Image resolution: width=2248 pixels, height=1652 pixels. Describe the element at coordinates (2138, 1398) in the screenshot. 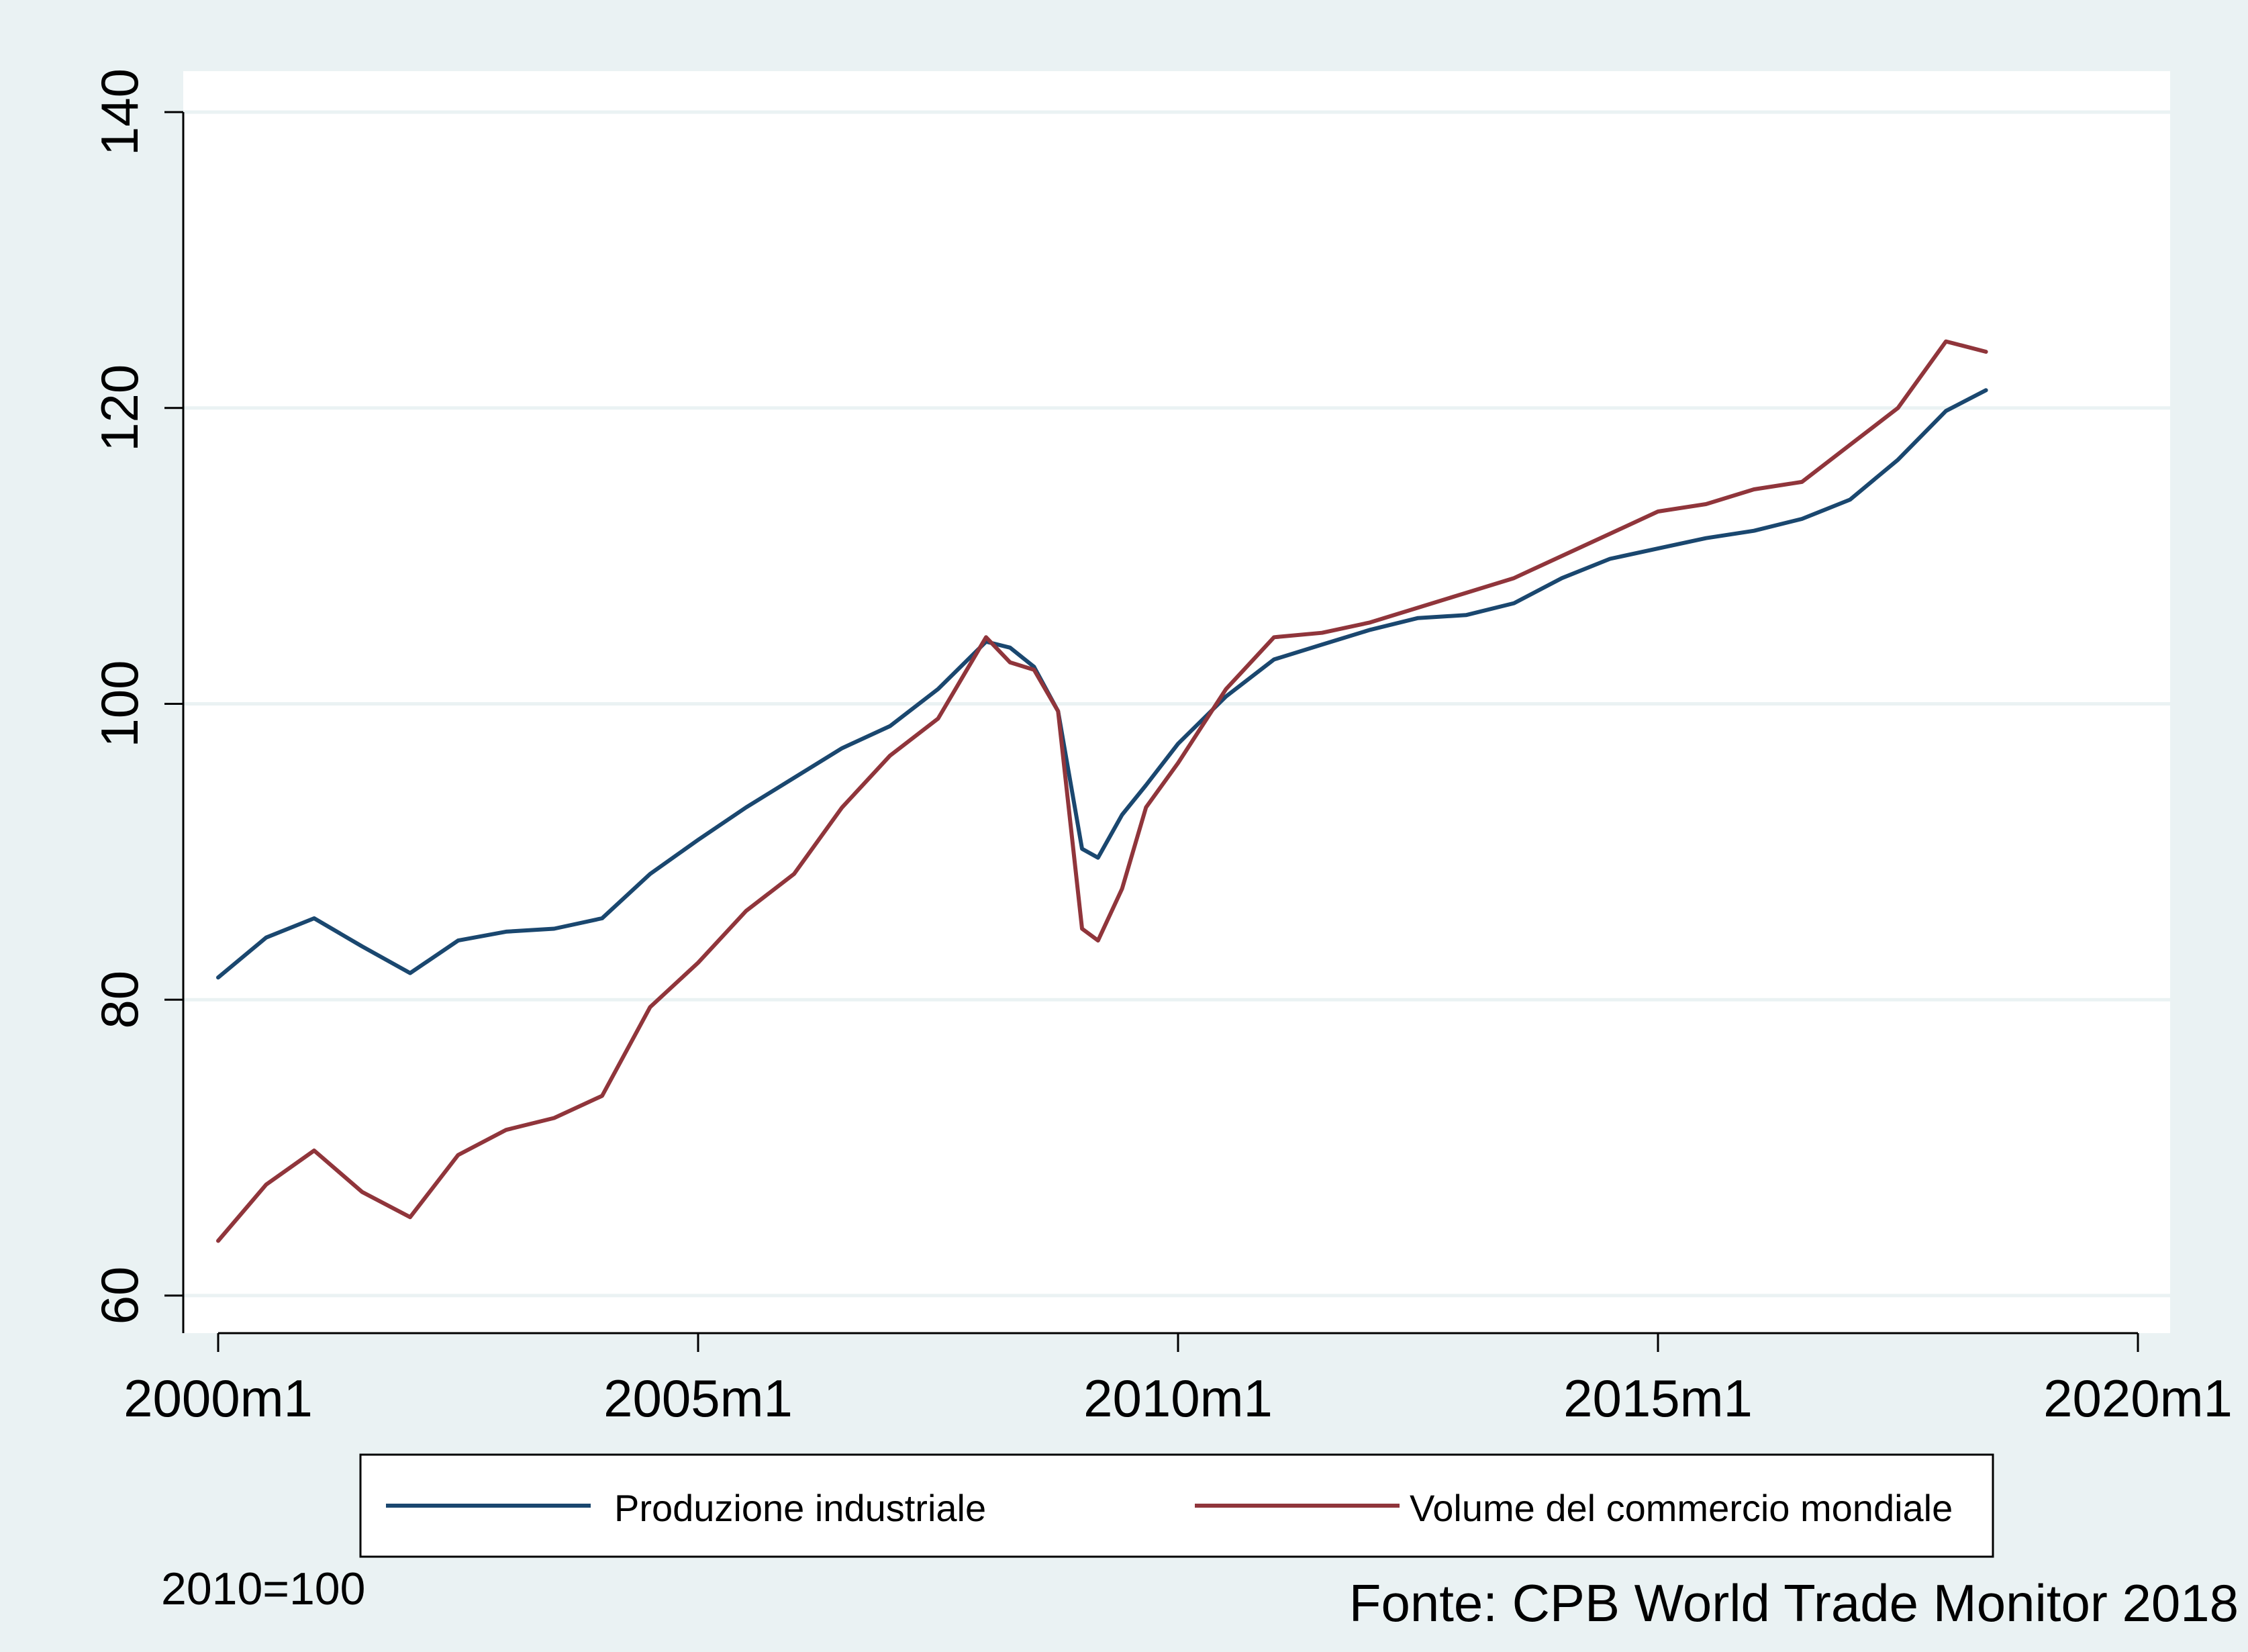

I see `x-tick-label: 2020m1` at that location.